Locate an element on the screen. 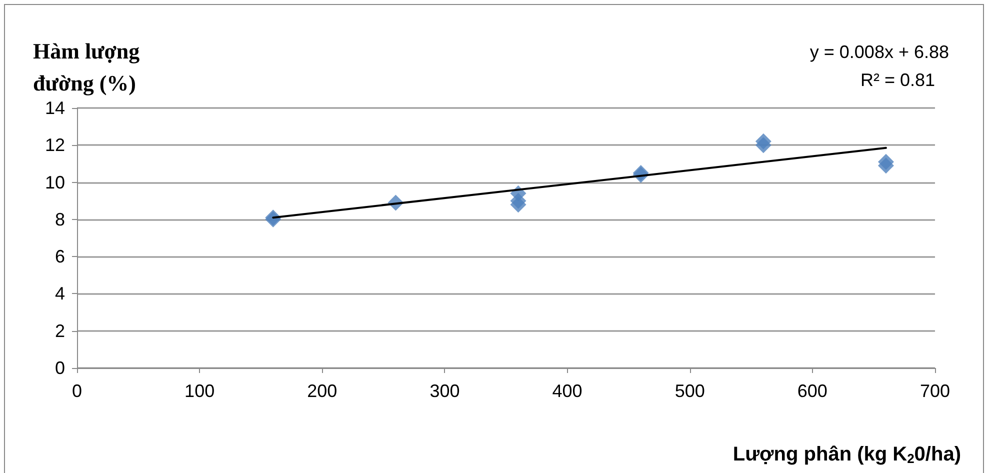 The height and width of the screenshot is (473, 990). y-tick-label: 14 is located at coordinates (54, 108).